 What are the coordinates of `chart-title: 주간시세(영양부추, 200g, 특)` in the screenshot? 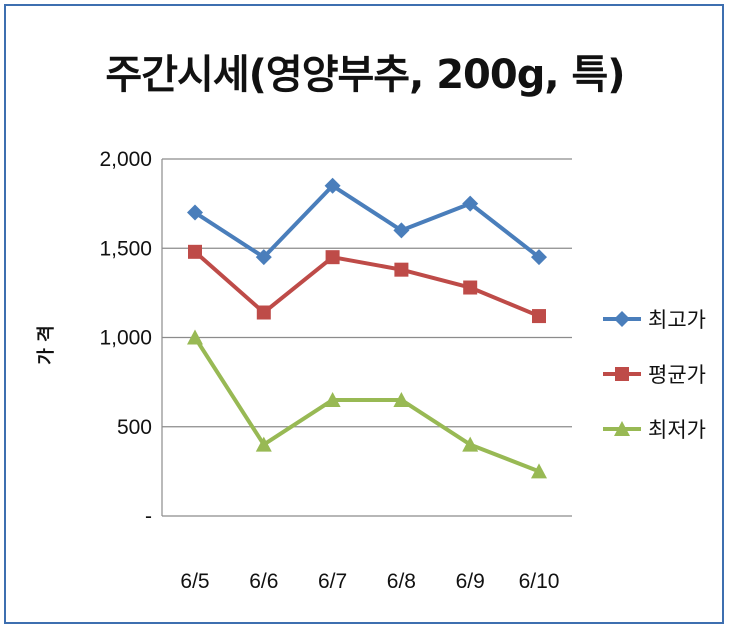 It's located at (365, 75).